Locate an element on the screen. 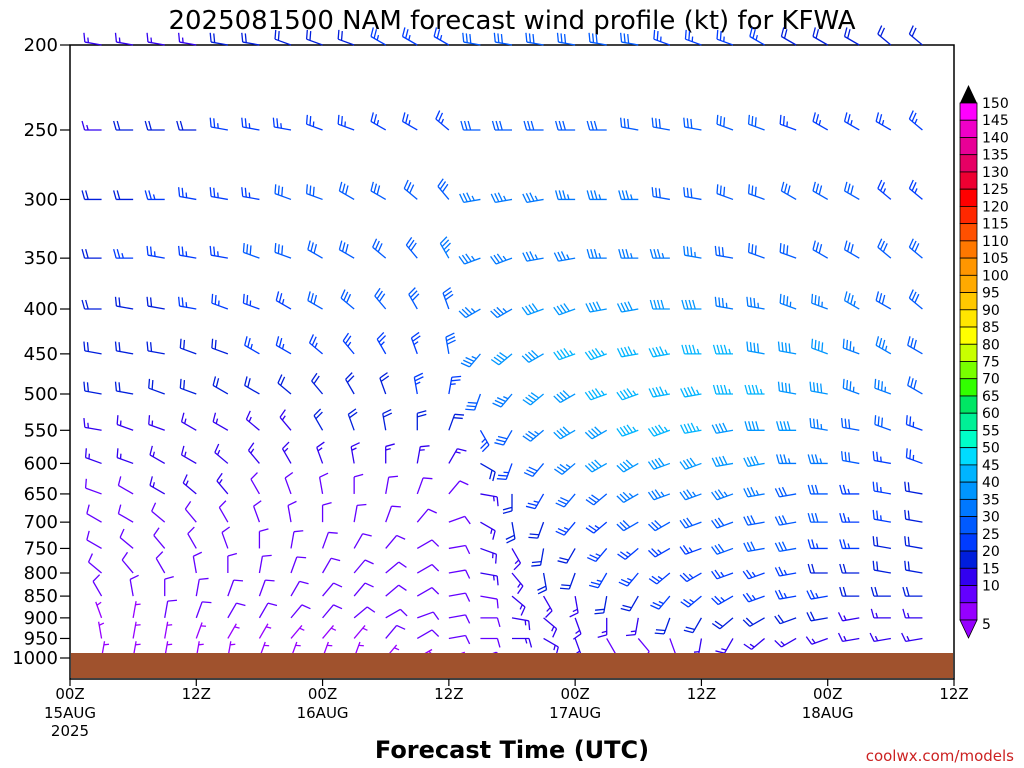 The height and width of the screenshot is (768, 1024). credit-link: coolwx.com/models is located at coordinates (940, 756).